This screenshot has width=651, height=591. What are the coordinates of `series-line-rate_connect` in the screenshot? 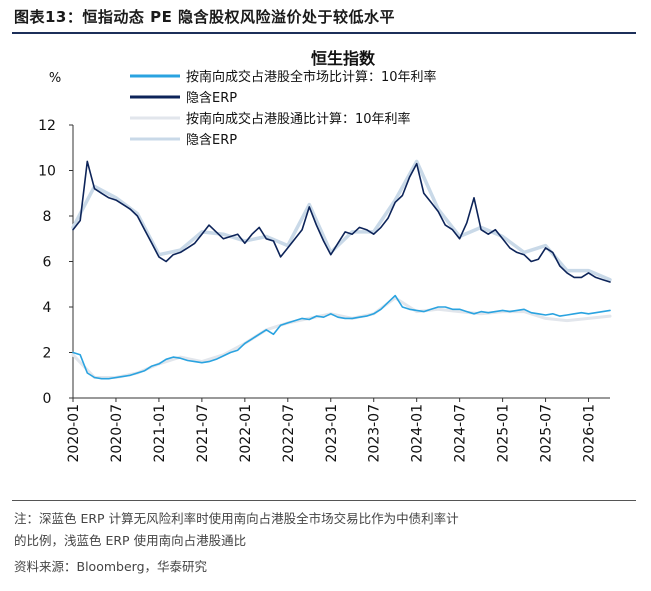 It's located at (341, 337).